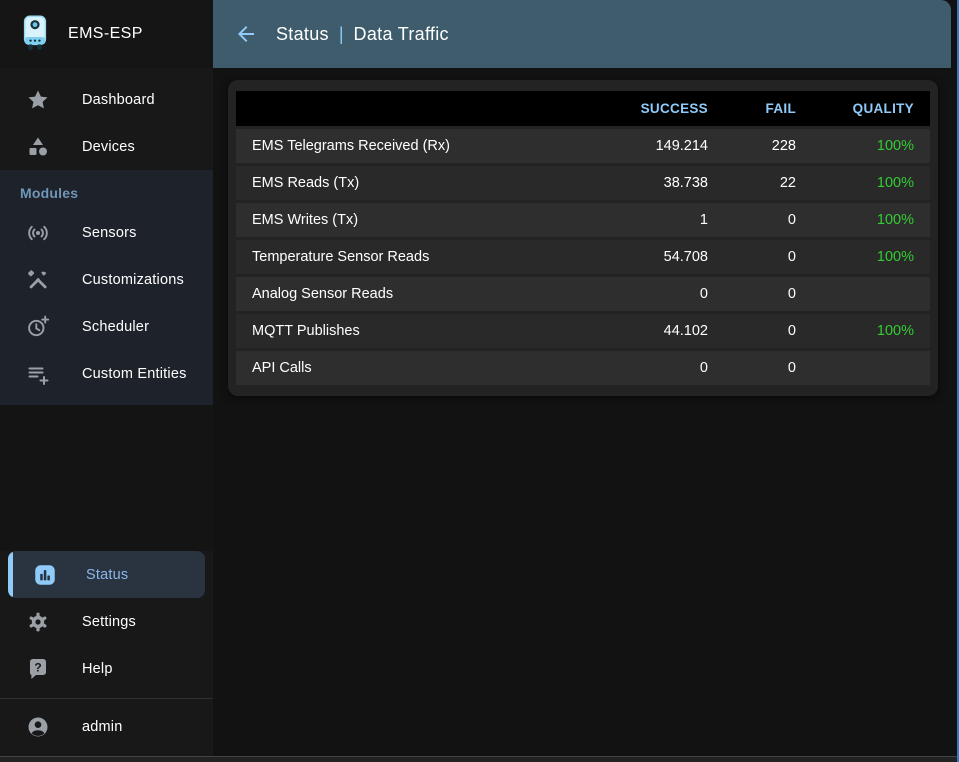 This screenshot has height=762, width=959. I want to click on construction-icon, so click(38, 280).